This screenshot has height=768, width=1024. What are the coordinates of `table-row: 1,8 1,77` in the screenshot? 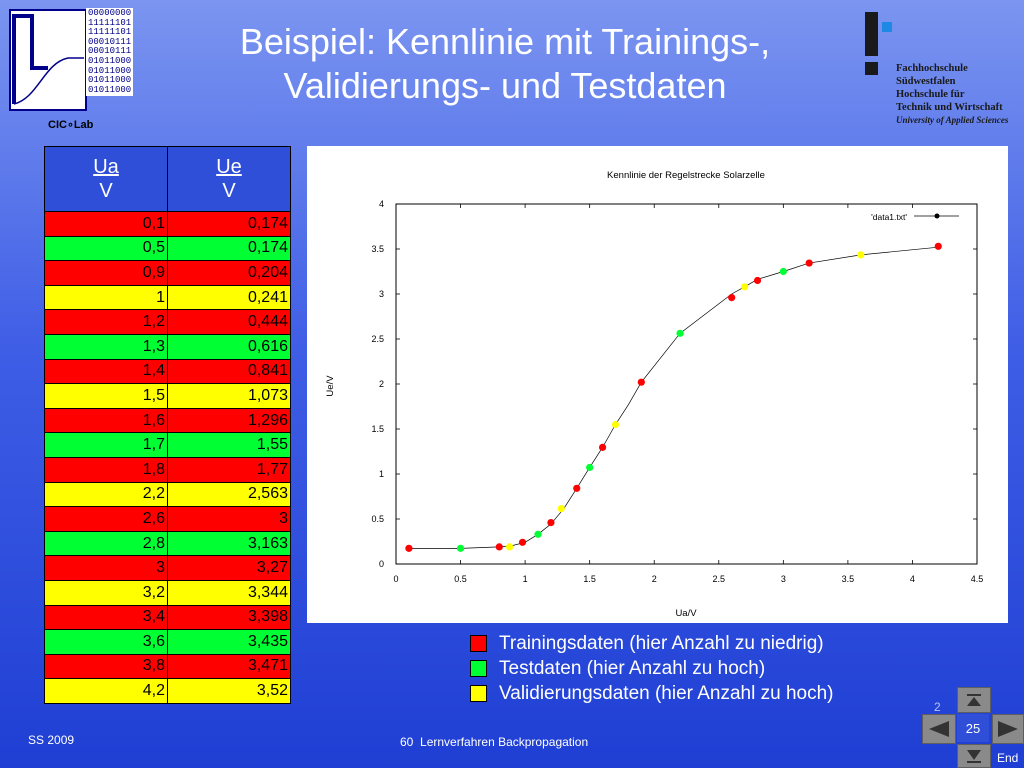 It's located at (167, 469).